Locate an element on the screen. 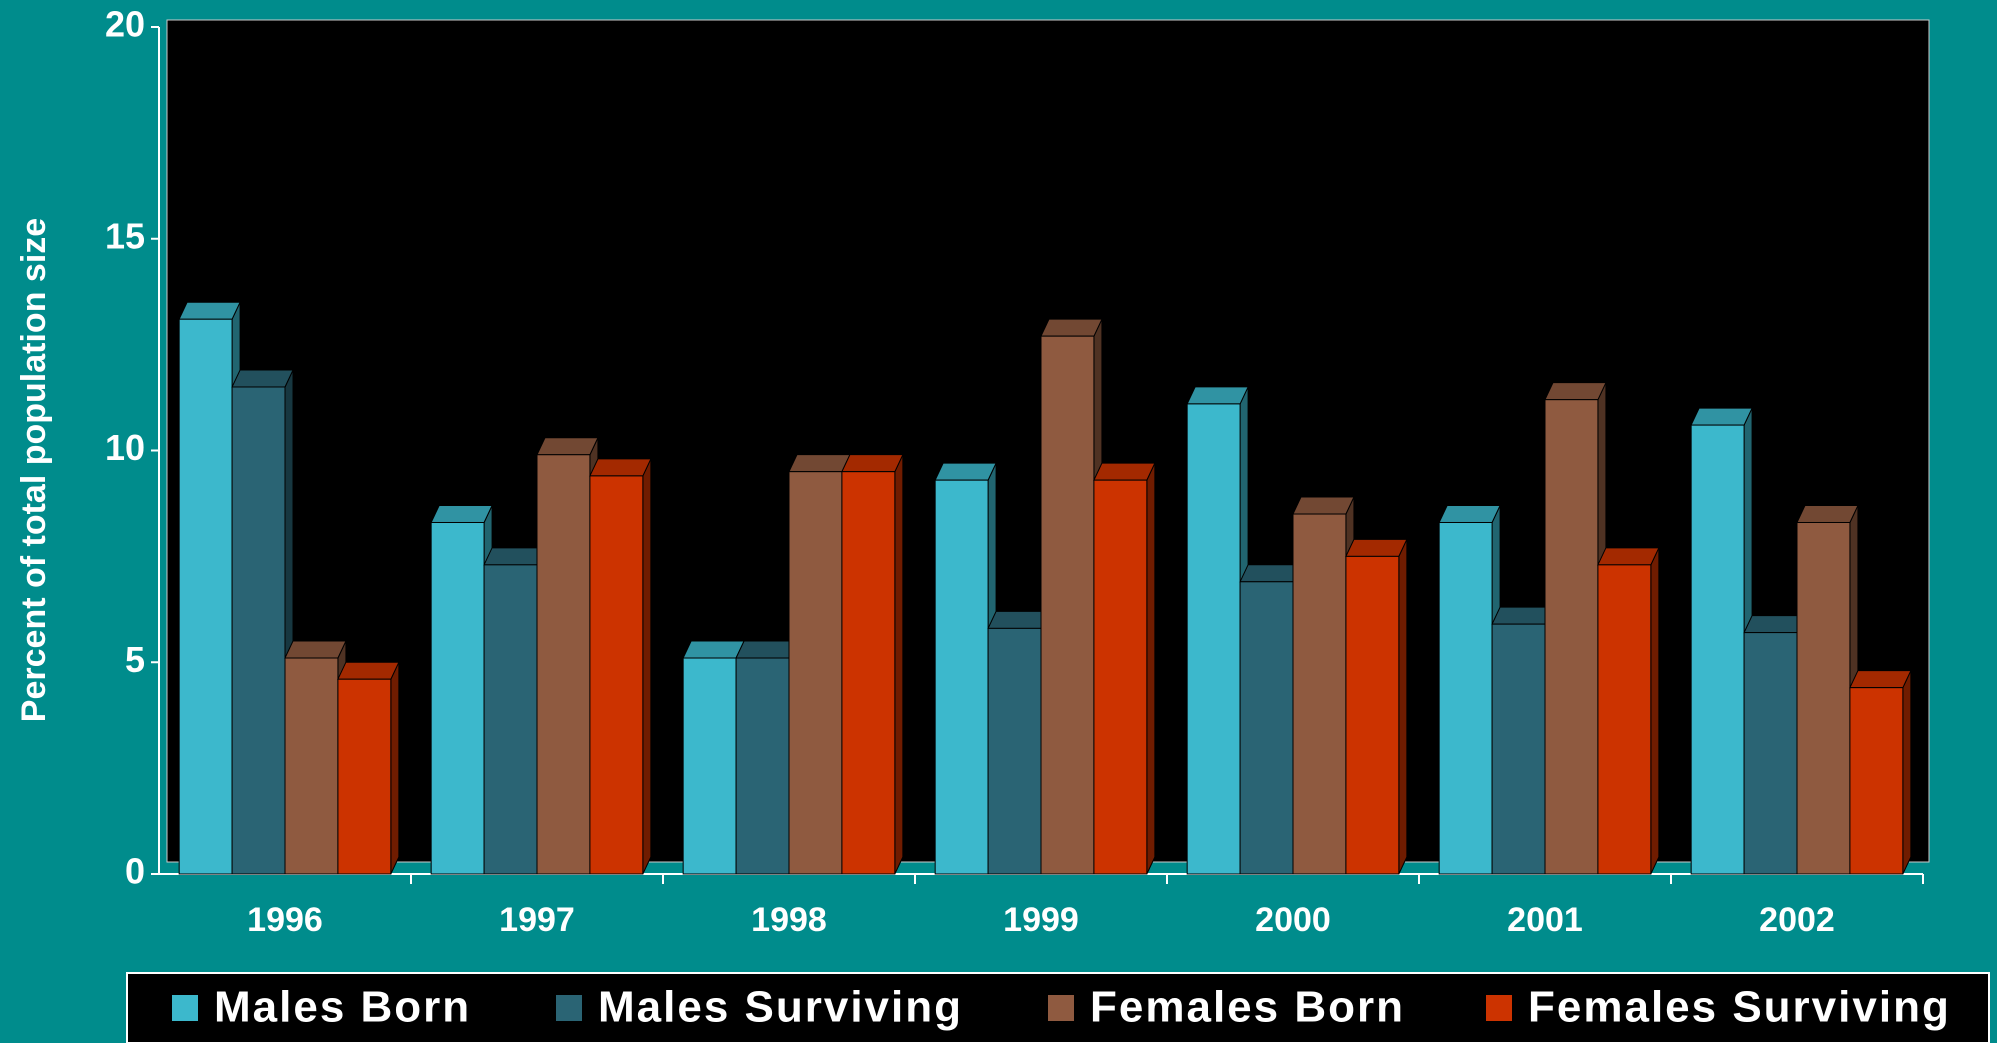  x-tick-label: 1998 is located at coordinates (789, 920).